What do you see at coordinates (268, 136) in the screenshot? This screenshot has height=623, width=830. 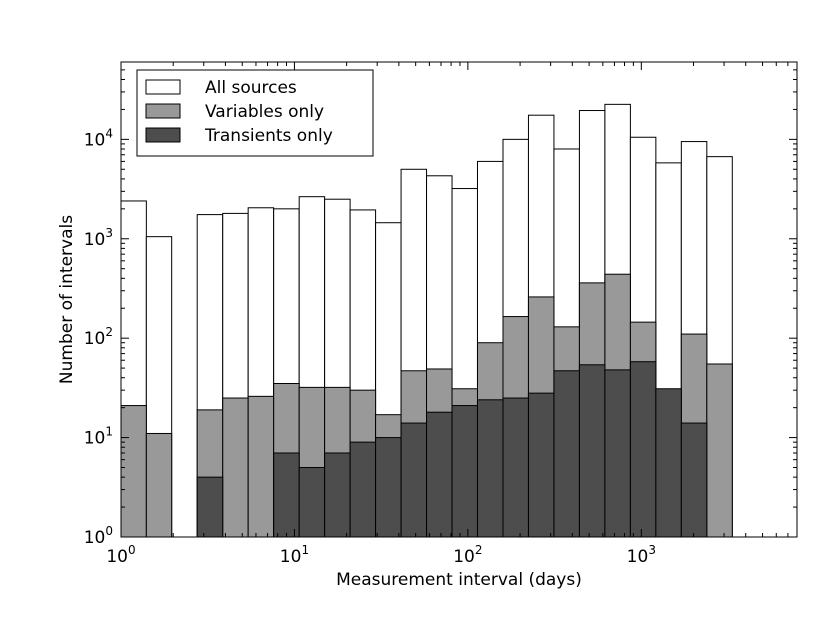 I see `legend-label-transients-only: Transients only` at bounding box center [268, 136].